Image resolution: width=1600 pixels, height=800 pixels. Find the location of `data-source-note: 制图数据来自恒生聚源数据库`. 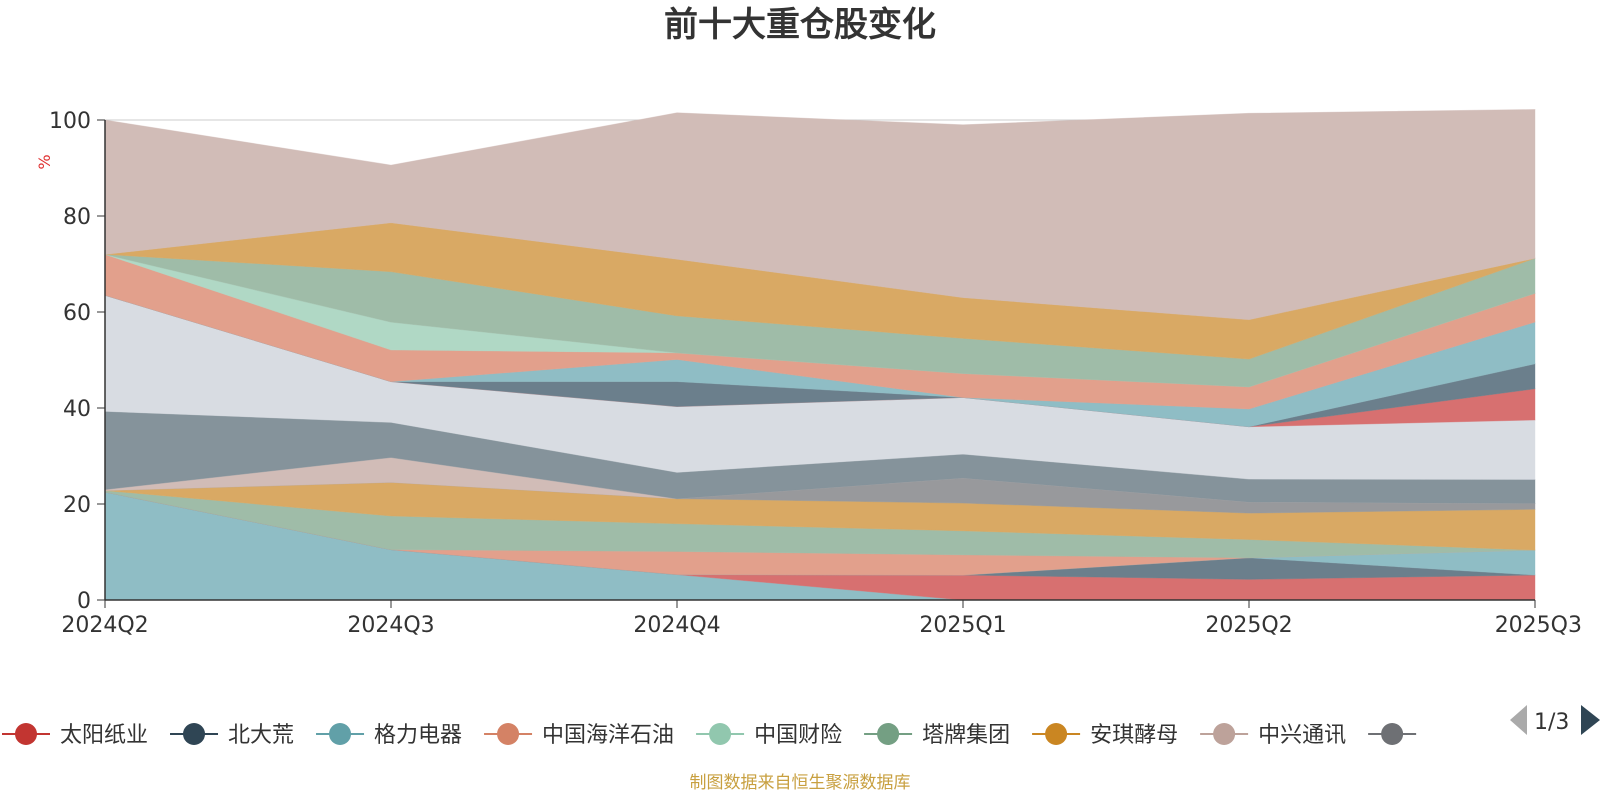

data-source-note: 制图数据来自恒生聚源数据库 is located at coordinates (800, 783).